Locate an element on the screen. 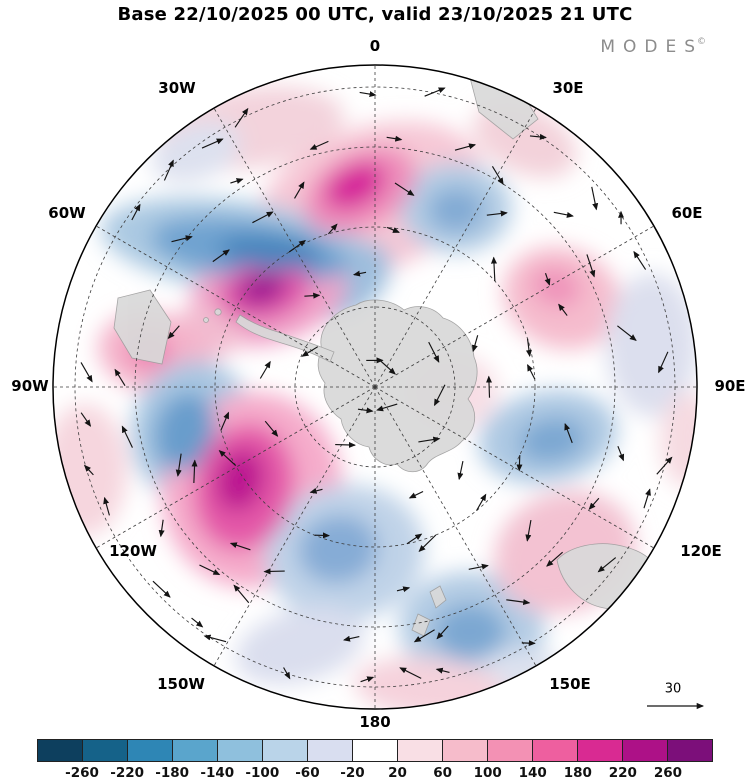 This screenshot has height=783, width=750. longitude-label-0: 0 is located at coordinates (375, 46).